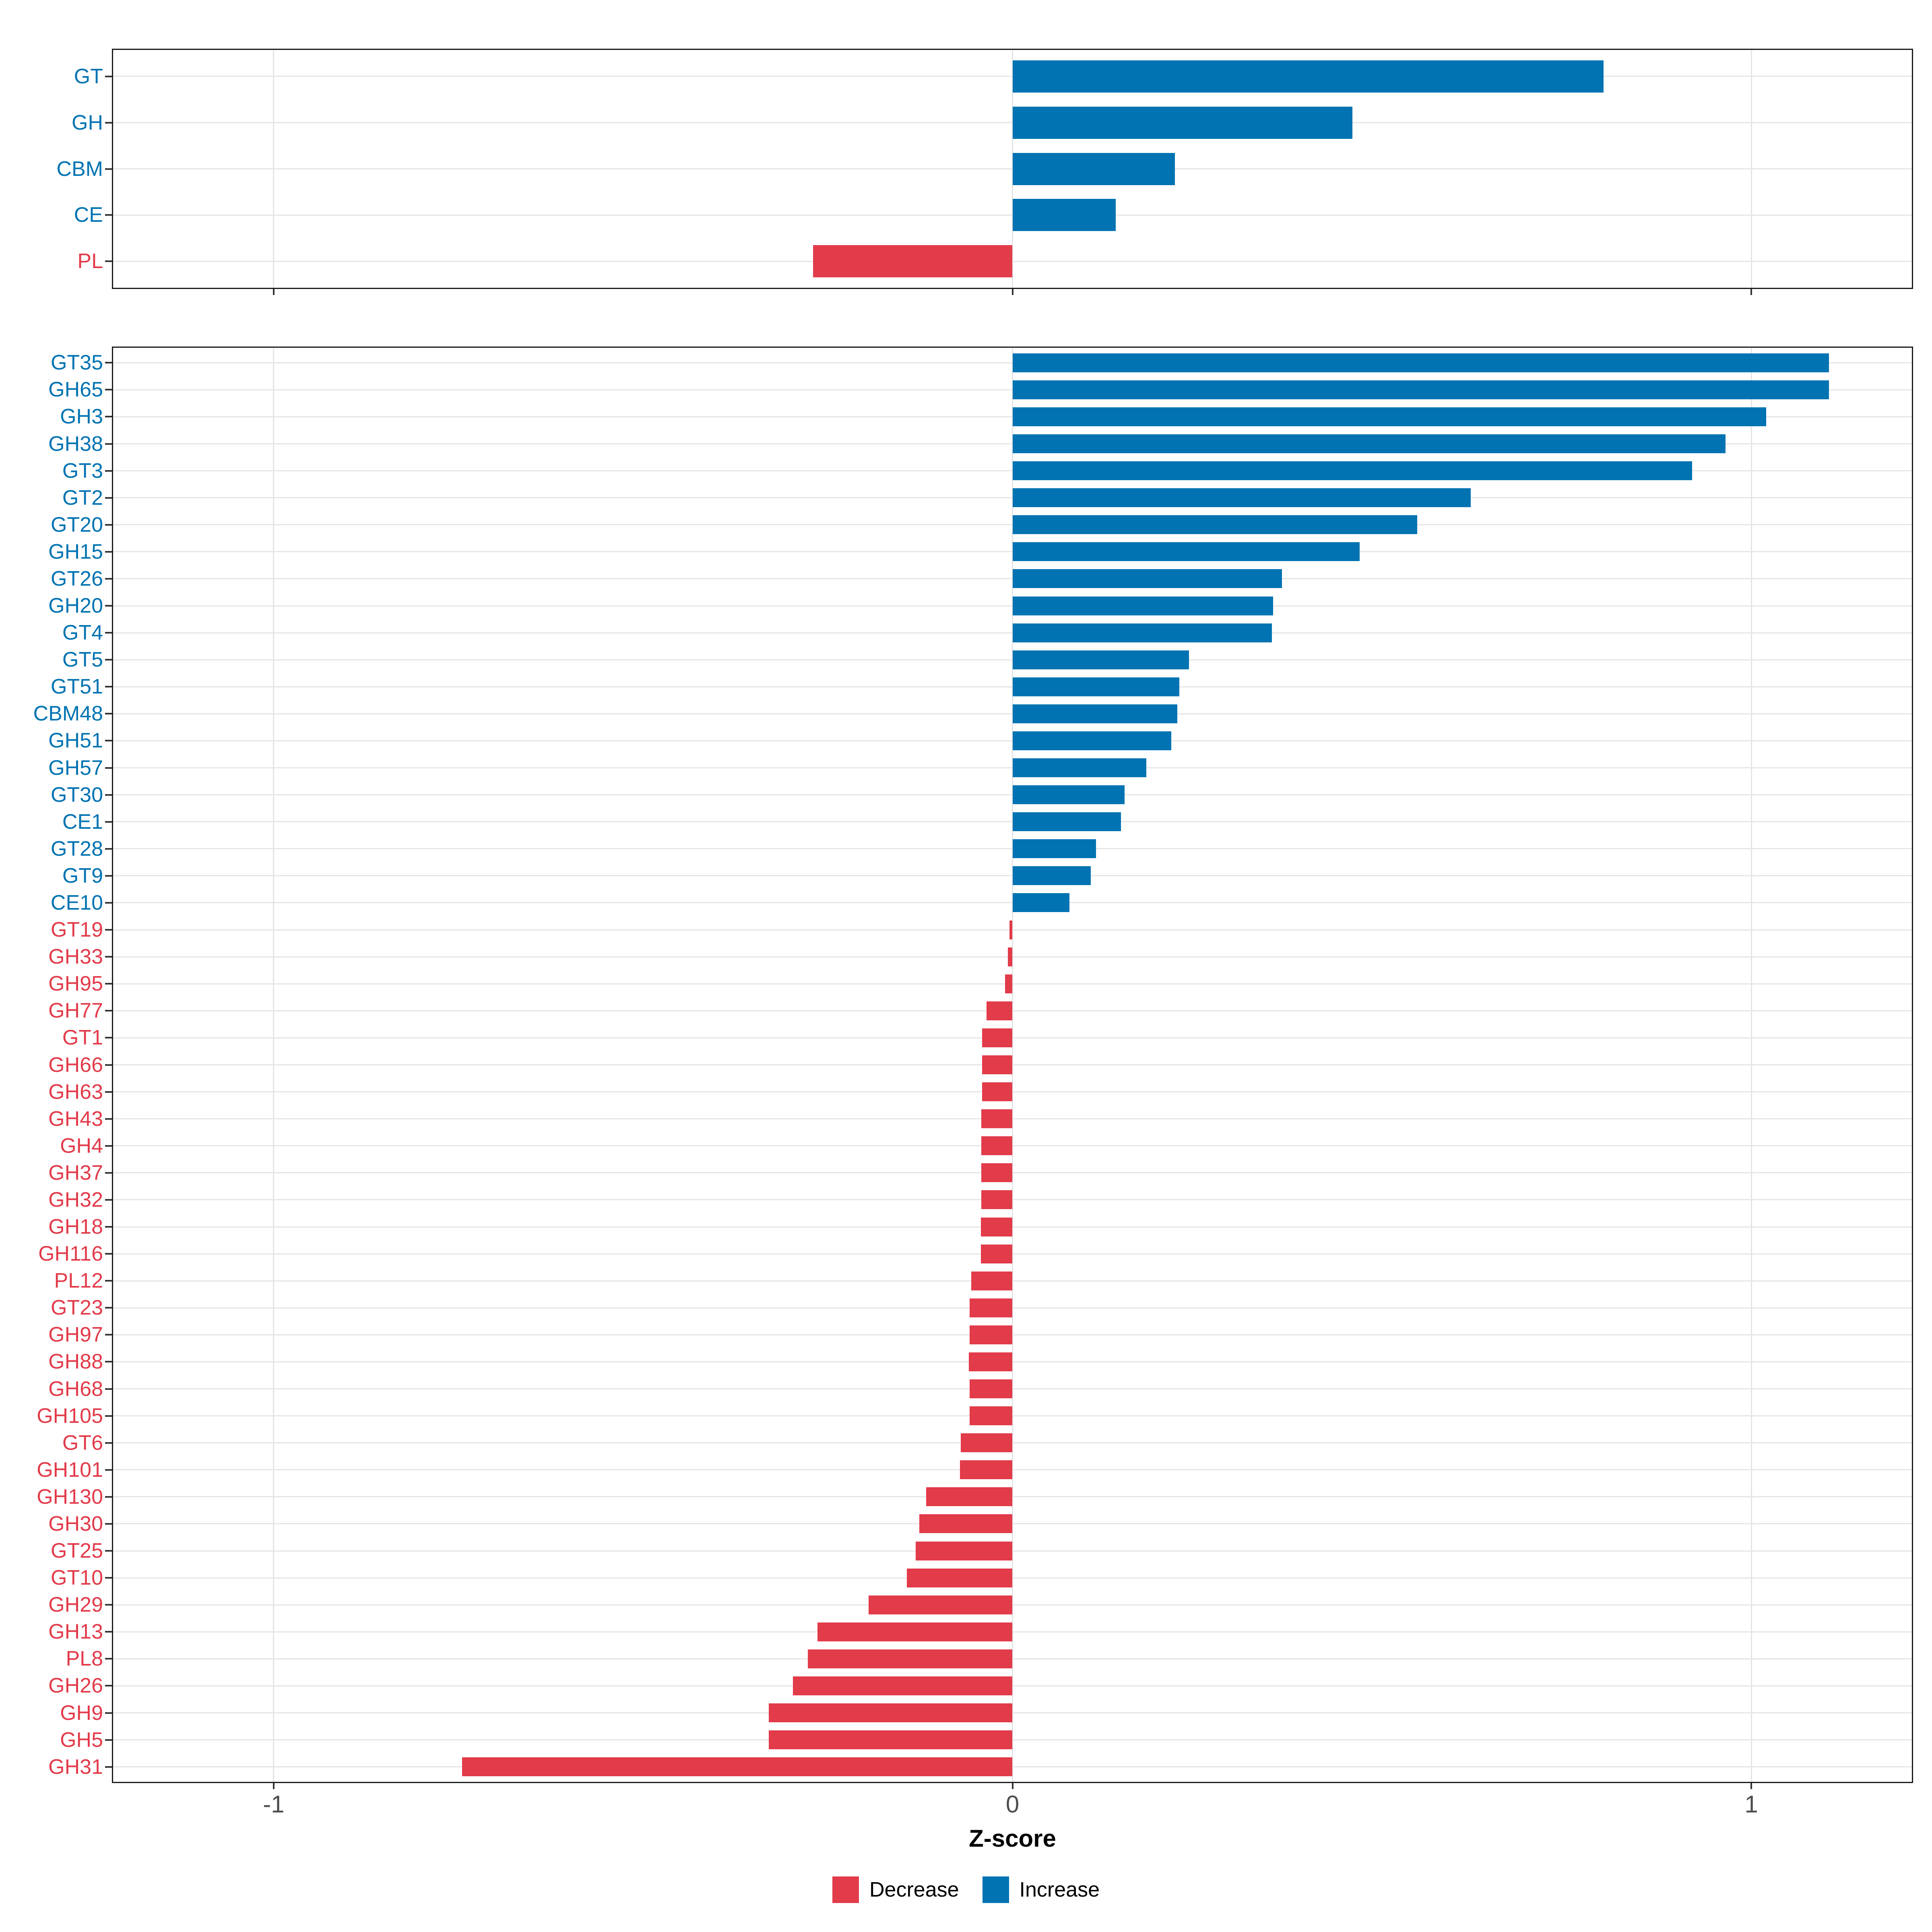 The image size is (1932, 1932). Describe the element at coordinates (76, 578) in the screenshot. I see `row-label-GT26: GT26` at that location.